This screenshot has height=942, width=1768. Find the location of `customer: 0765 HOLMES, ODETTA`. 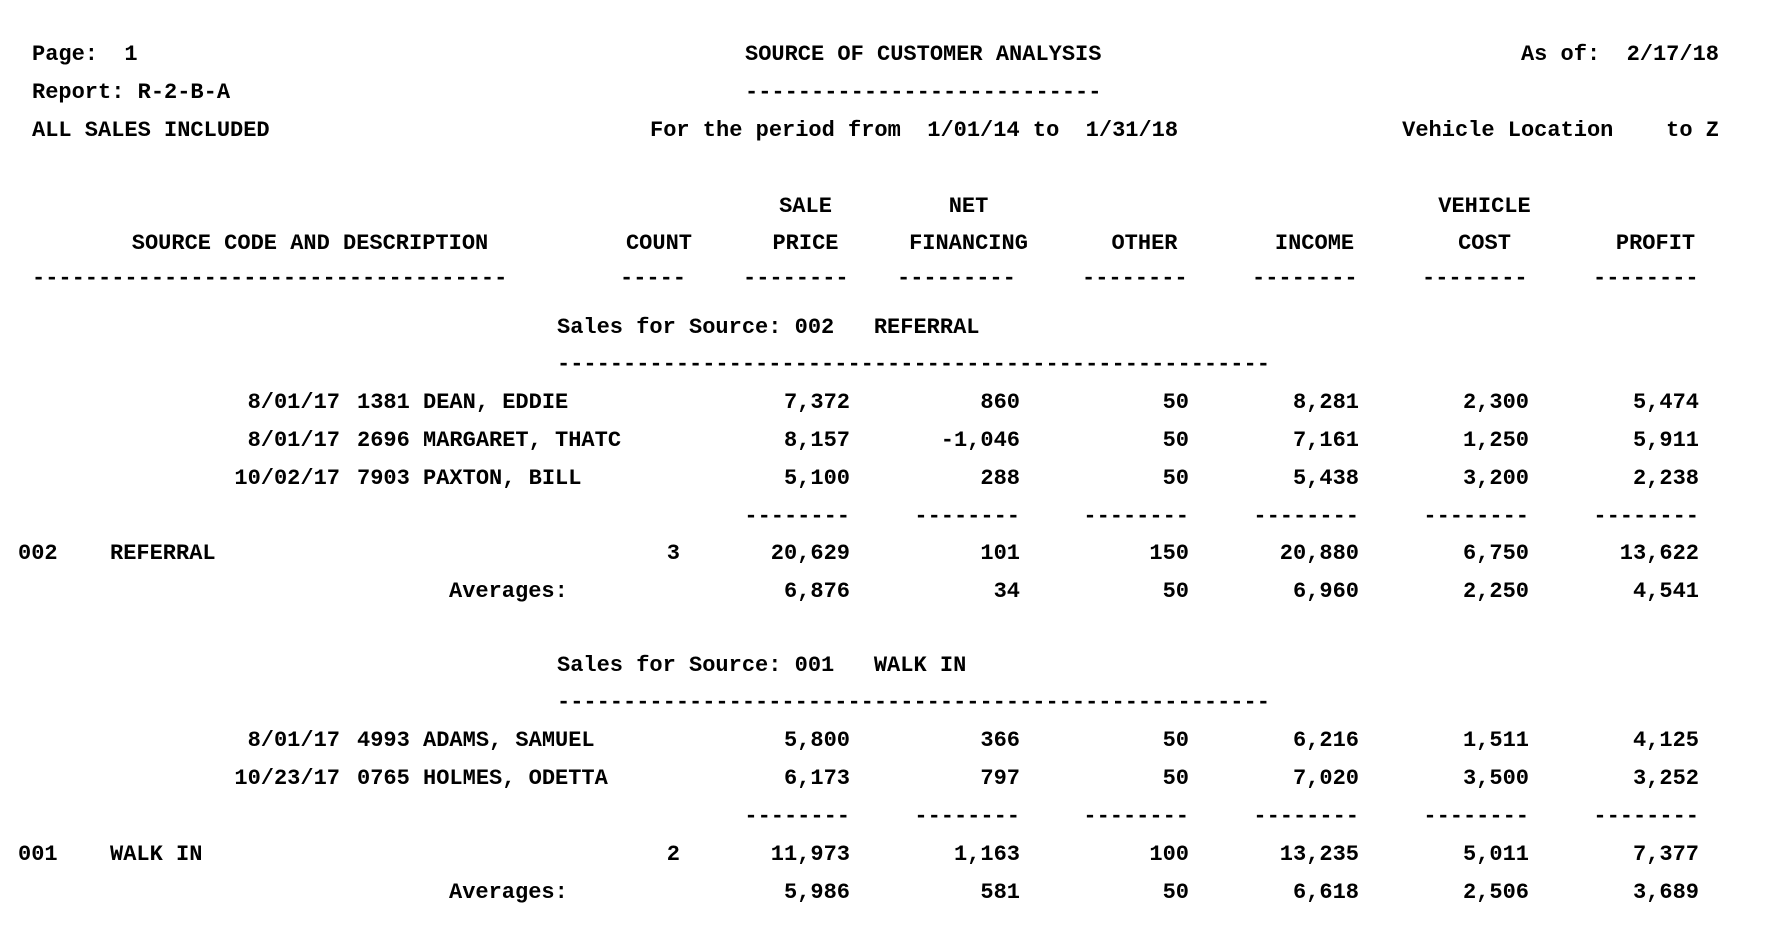

customer: 0765 HOLMES, ODETTA is located at coordinates (482, 778).